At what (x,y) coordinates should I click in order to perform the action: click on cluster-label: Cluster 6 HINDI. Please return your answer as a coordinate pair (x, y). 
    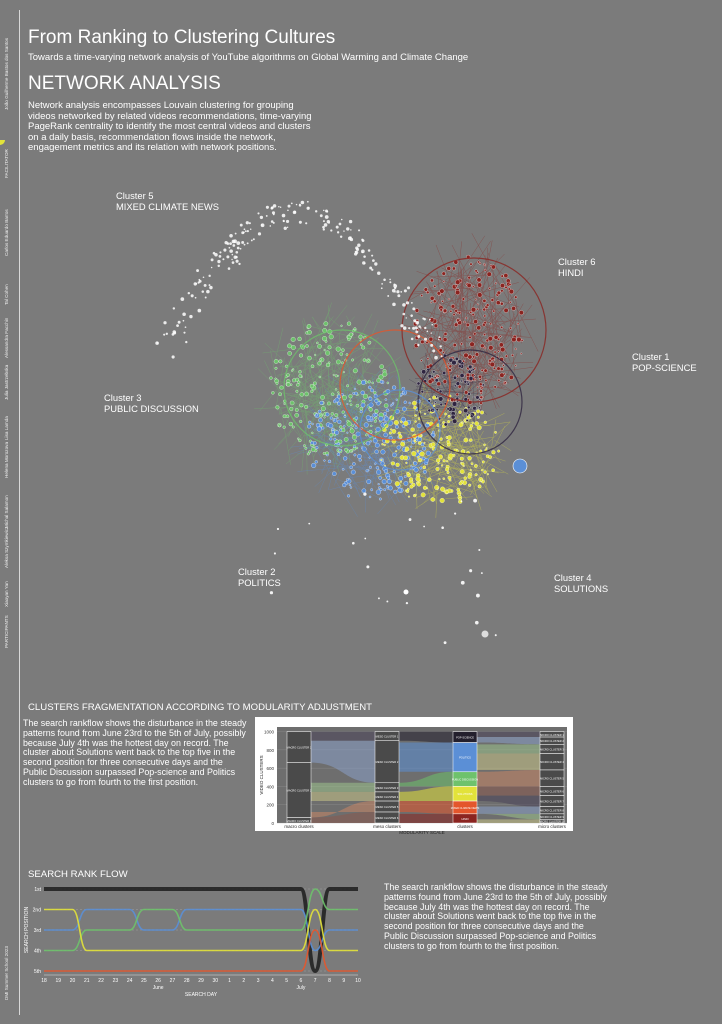
    Looking at the image, I should click on (577, 267).